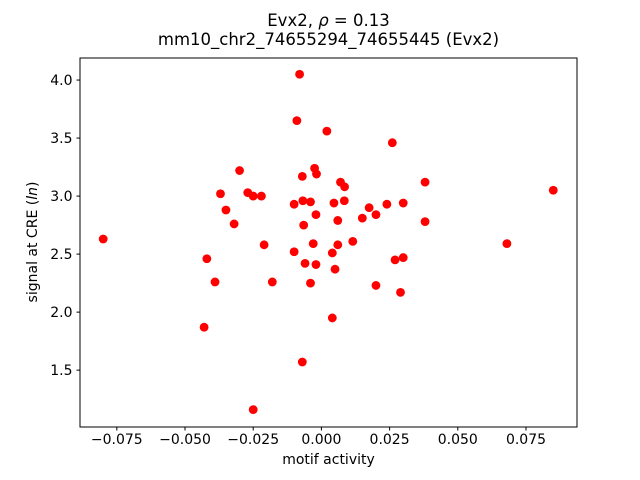  What do you see at coordinates (328, 460) in the screenshot?
I see `x-axis-label: motif activity` at bounding box center [328, 460].